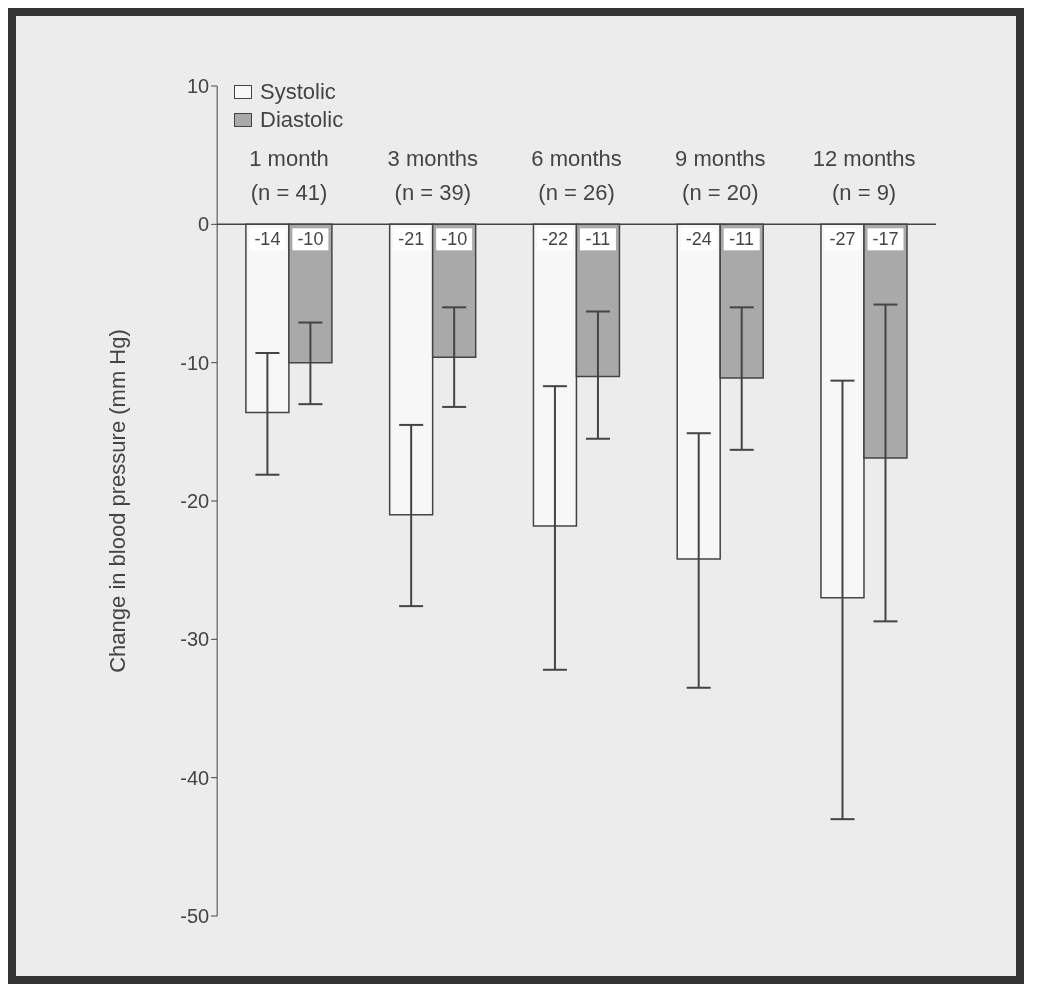  What do you see at coordinates (720, 175) in the screenshot?
I see `x-tick-label: 9 months (n = 20)` at bounding box center [720, 175].